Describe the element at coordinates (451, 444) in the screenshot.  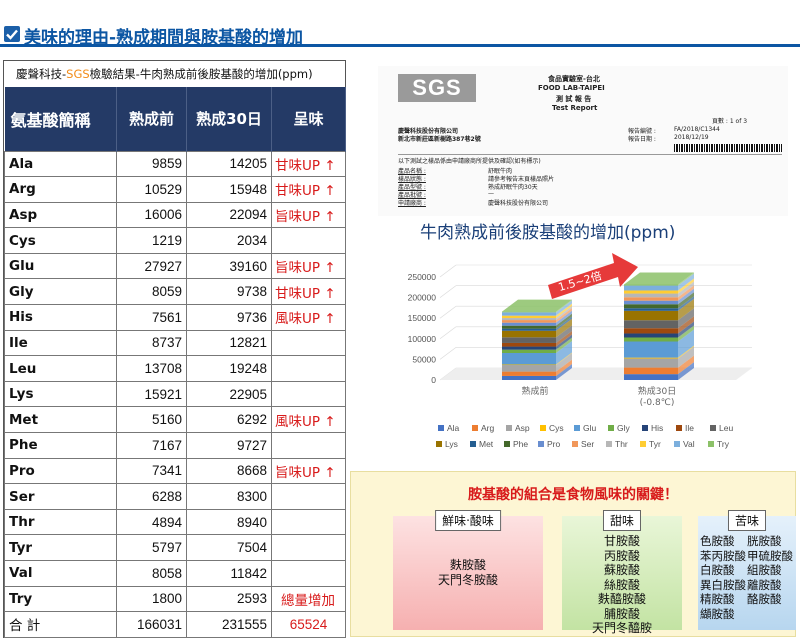
I see `legend-label: Lys` at that location.